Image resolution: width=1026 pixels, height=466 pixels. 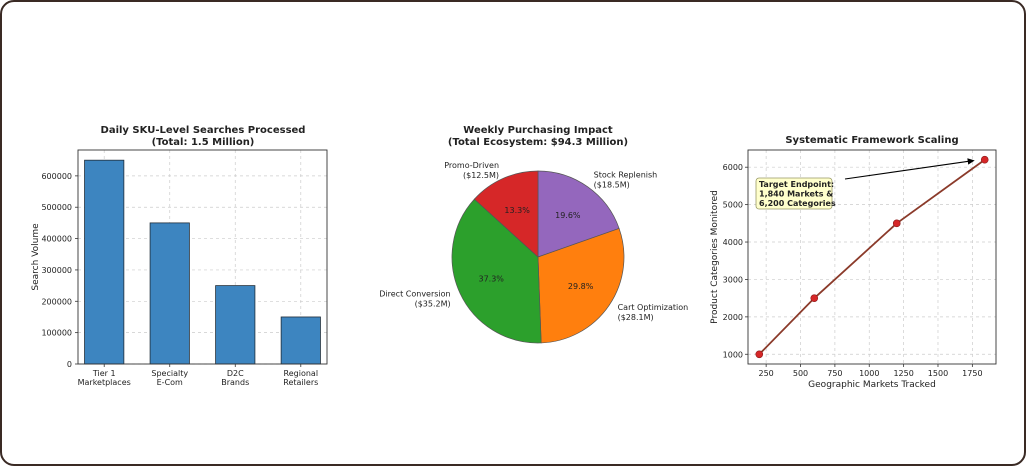 What do you see at coordinates (104, 378) in the screenshot?
I see `bar-chart-x-tick-label: Tier 1 Marketplaces` at bounding box center [104, 378].